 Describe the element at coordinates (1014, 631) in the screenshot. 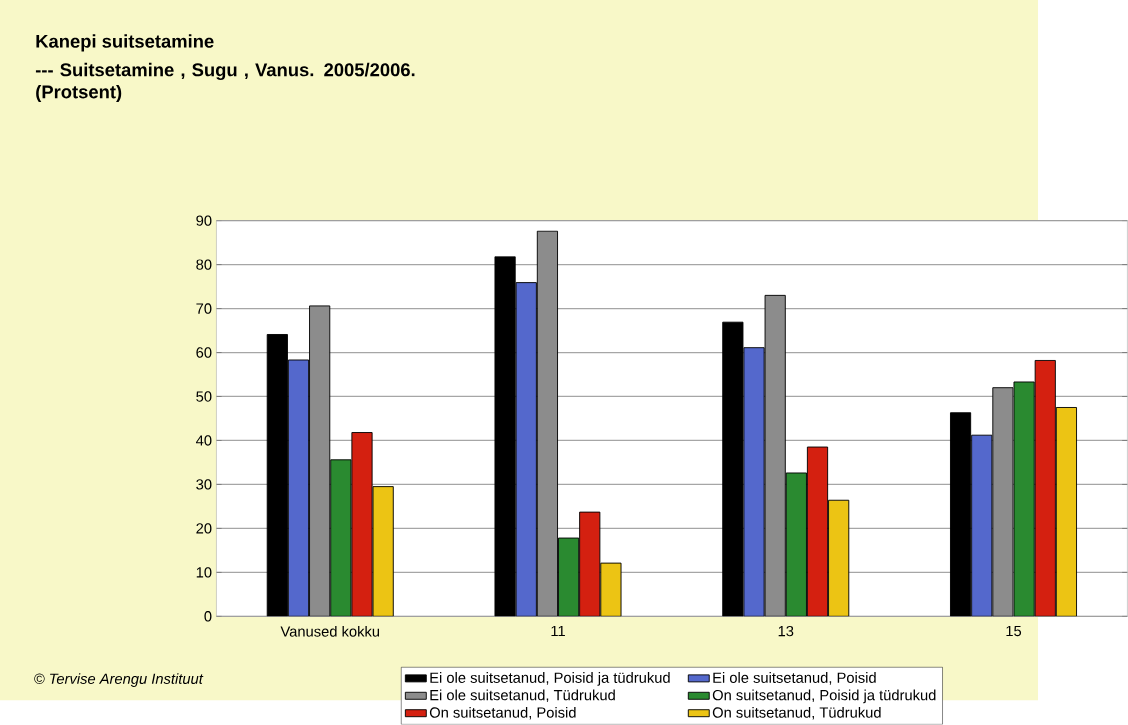

I see `x-tick-label: 15` at that location.